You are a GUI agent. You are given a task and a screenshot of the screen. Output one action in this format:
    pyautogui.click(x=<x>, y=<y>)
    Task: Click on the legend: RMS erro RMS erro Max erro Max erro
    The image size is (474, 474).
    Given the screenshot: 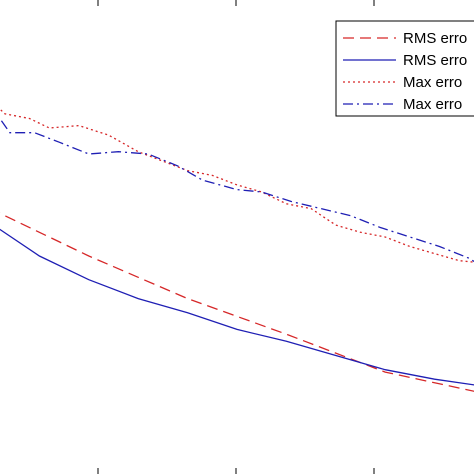 What is the action you would take?
    pyautogui.click(x=404, y=68)
    